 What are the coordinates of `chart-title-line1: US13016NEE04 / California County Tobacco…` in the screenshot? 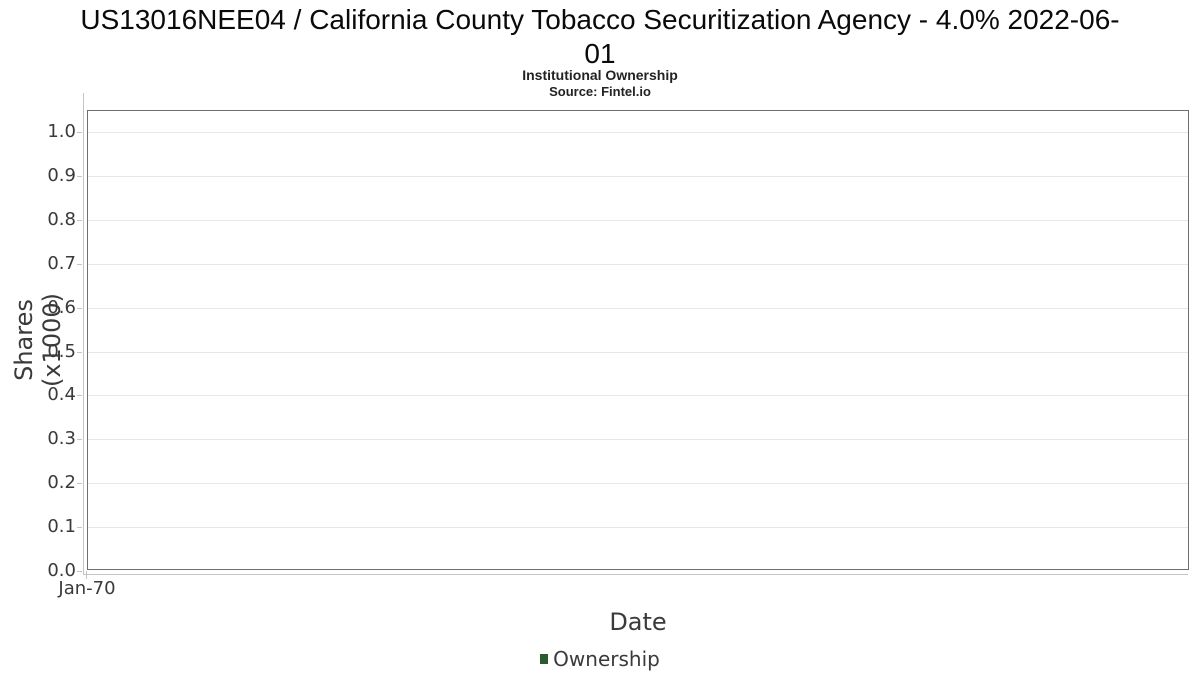 It's located at (600, 19).